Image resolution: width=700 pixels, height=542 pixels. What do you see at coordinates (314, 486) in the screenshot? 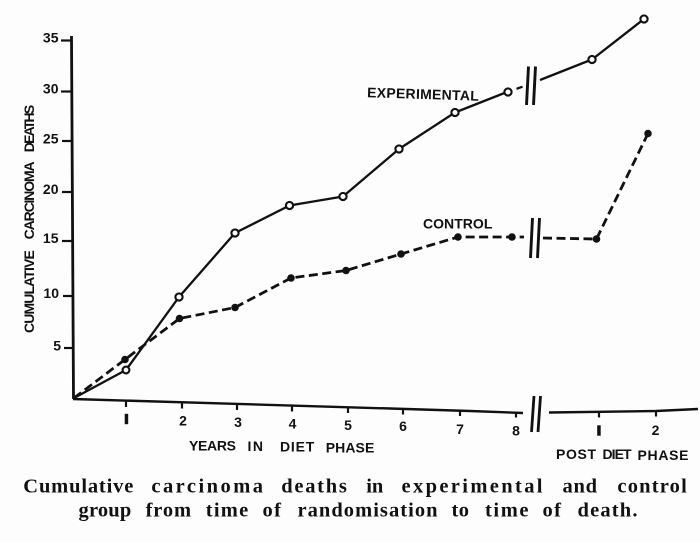
I see `svg-text: deaths` at bounding box center [314, 486].